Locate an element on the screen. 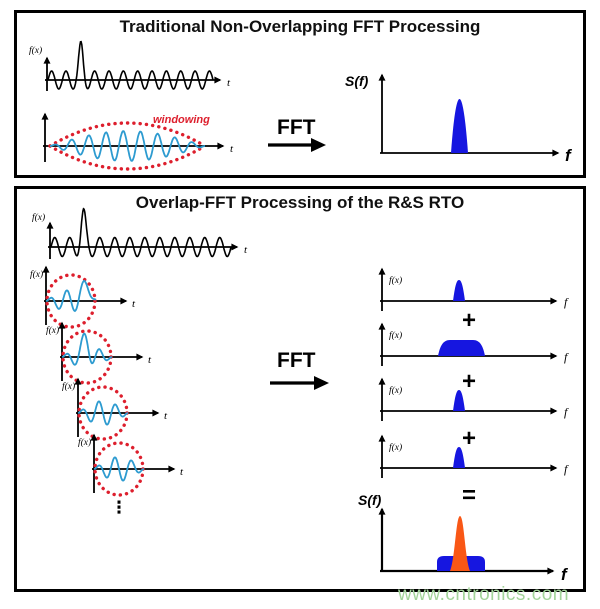 This screenshot has width=600, height=609. spectrum-plot: S(f) f is located at coordinates (459, 119).